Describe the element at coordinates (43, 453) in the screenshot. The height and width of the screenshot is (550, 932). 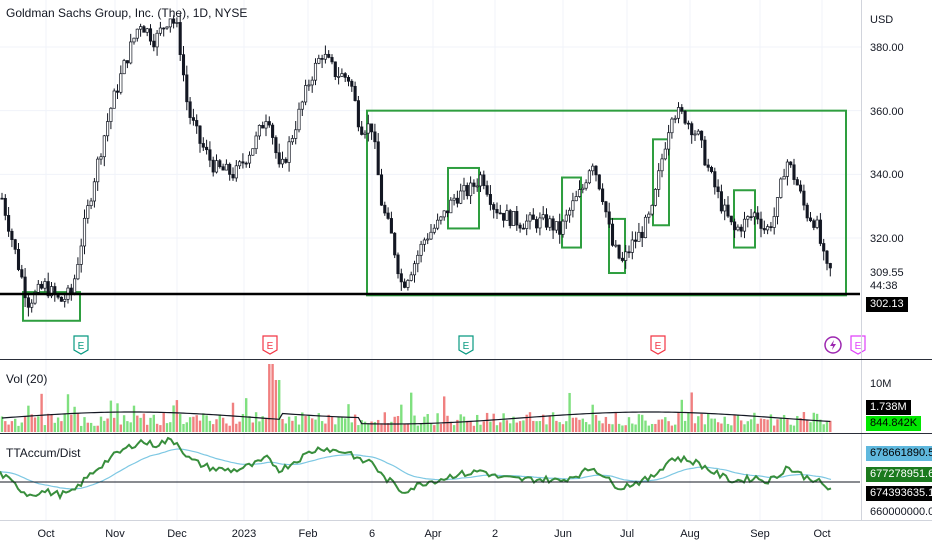
I see `indicator-pane-label: TTAccum/Dist` at that location.